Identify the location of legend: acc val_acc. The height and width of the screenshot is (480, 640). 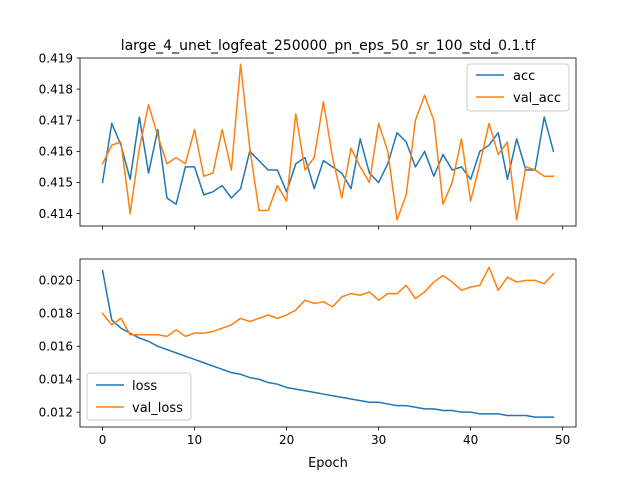
(518, 87).